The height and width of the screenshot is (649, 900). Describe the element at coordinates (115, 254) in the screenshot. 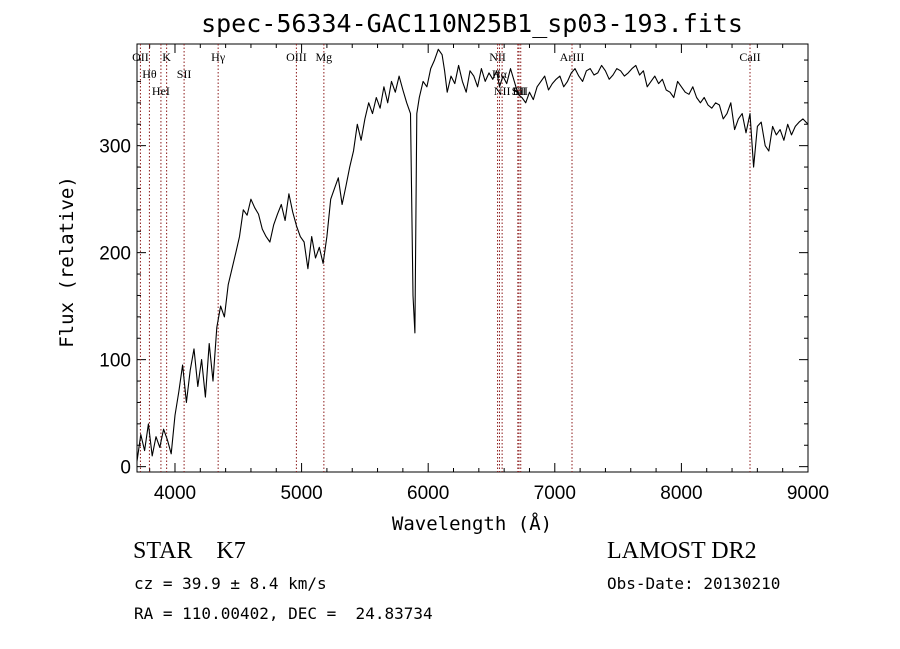

I see `y-tick-label-200: 200` at that location.